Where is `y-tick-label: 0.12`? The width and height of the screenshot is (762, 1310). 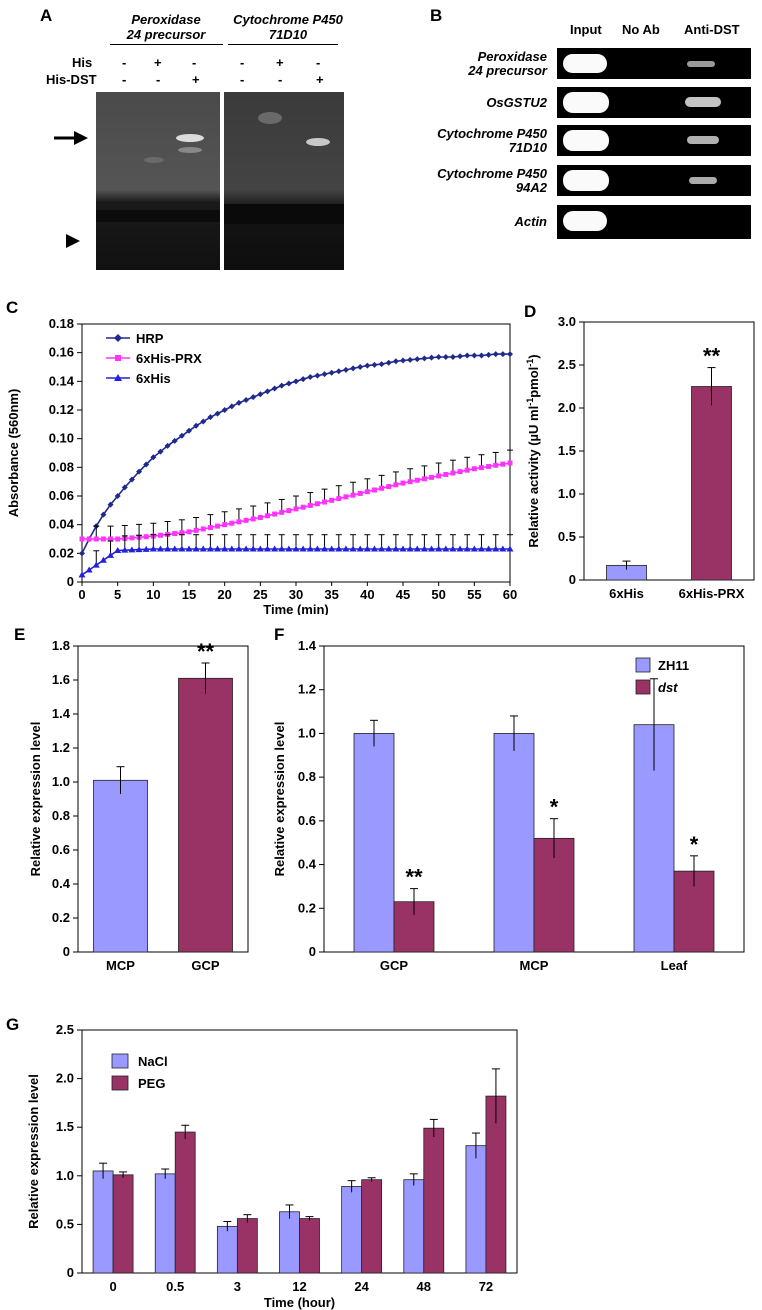
y-tick-label: 0.12 is located at coordinates (61, 409).